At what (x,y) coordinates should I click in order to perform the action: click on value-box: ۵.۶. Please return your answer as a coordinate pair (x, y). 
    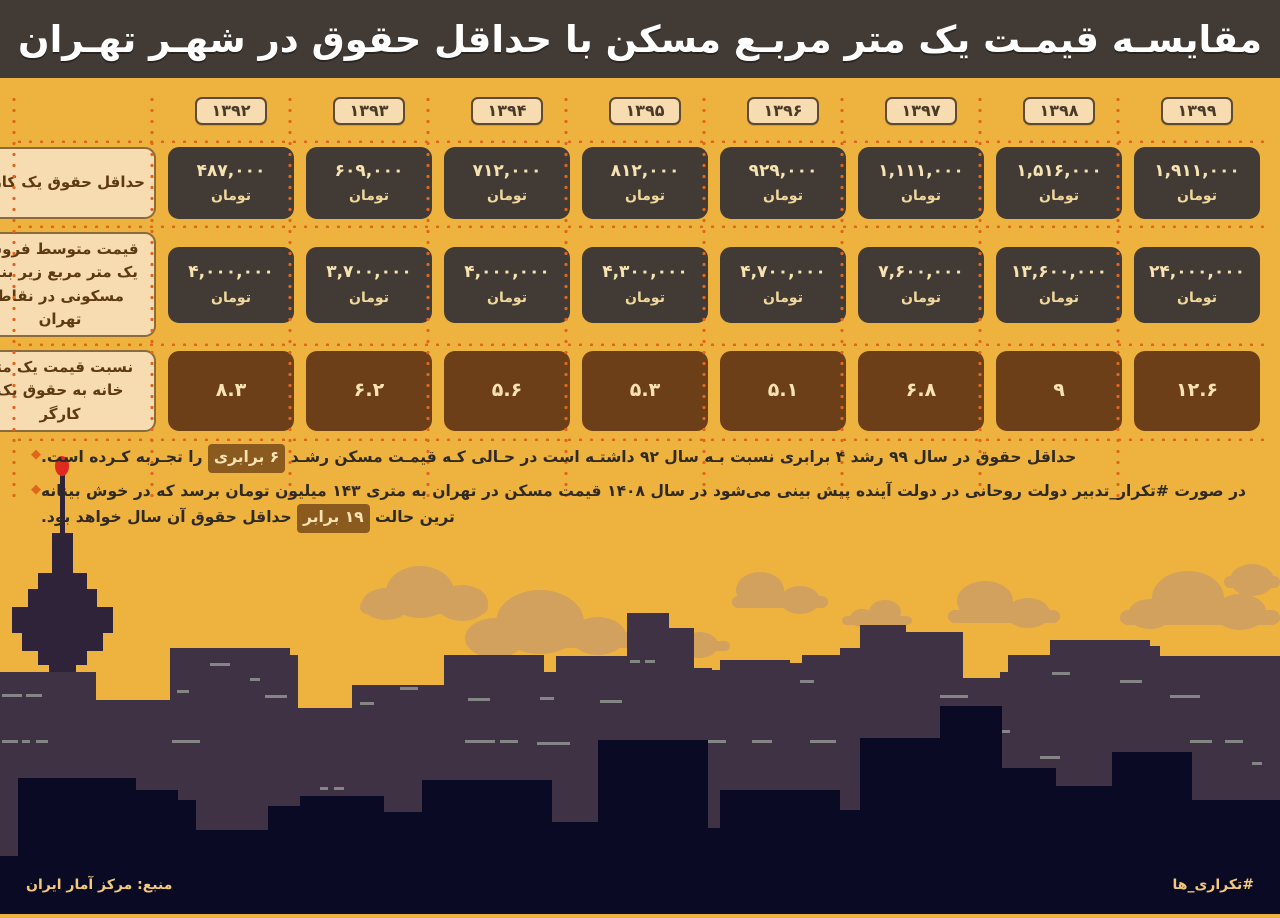
    Looking at the image, I should click on (507, 390).